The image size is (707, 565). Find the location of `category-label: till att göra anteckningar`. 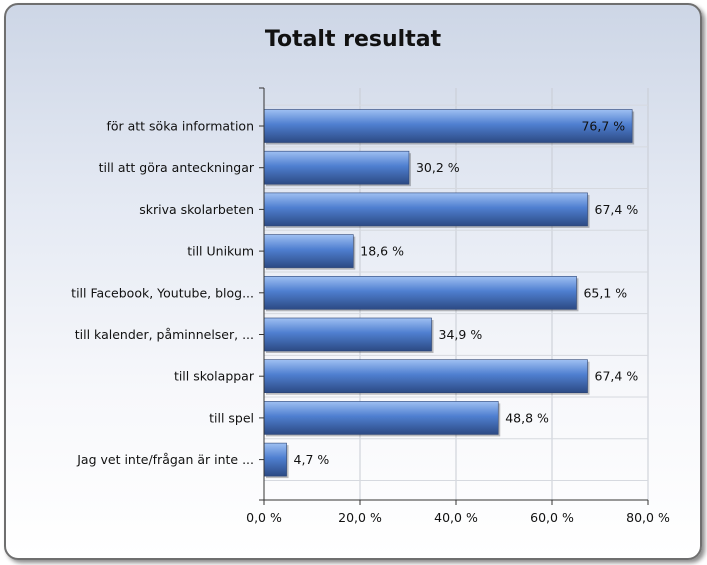

category-label: till att göra anteckningar is located at coordinates (177, 167).